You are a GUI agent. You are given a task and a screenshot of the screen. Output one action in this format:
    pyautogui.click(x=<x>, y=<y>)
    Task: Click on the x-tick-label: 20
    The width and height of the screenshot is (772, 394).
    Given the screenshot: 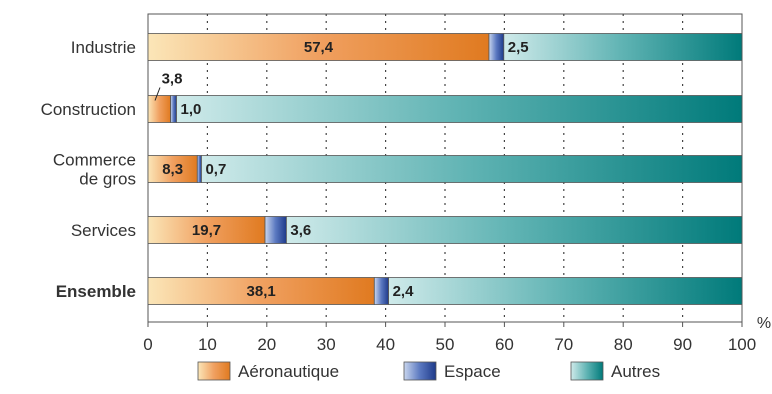 What is the action you would take?
    pyautogui.click(x=266, y=344)
    